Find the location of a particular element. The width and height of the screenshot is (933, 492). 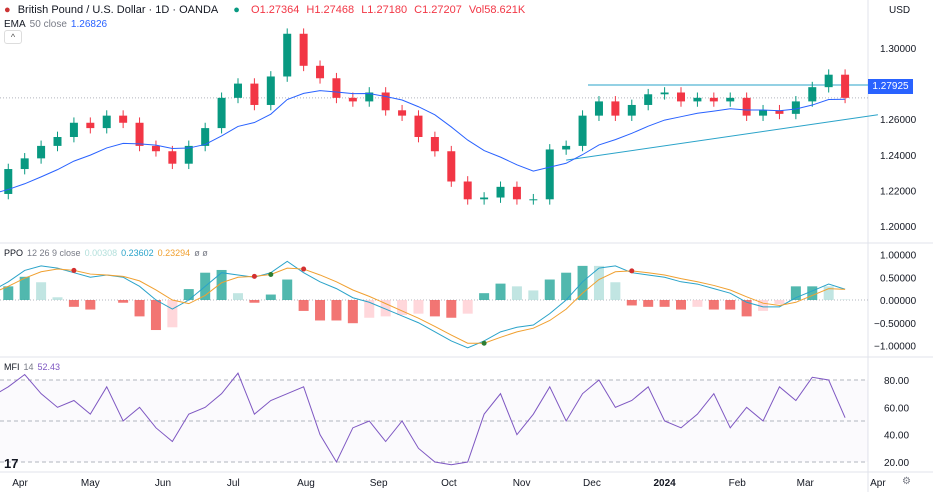

time-axis-tick: Jul is located at coordinates (233, 483).